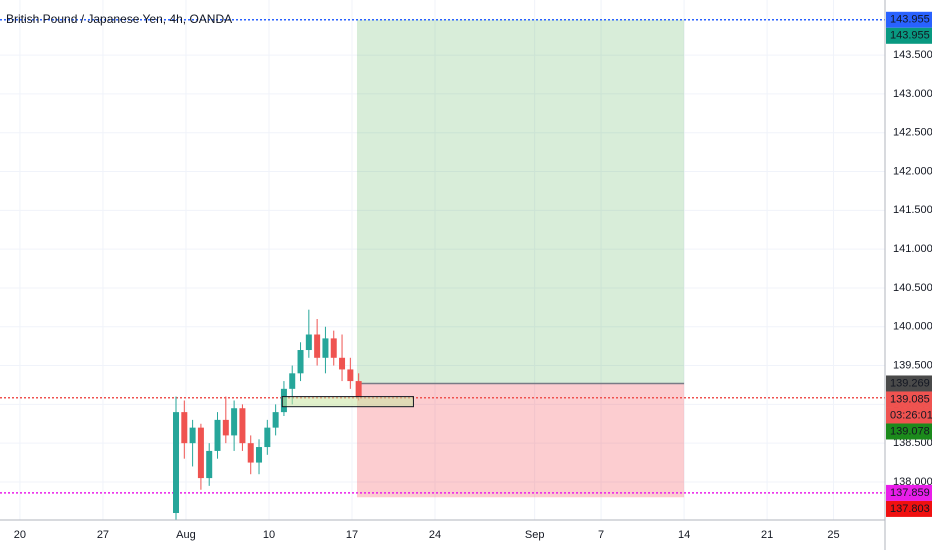  Describe the element at coordinates (20, 535) in the screenshot. I see `x-tick-label: 20` at that location.